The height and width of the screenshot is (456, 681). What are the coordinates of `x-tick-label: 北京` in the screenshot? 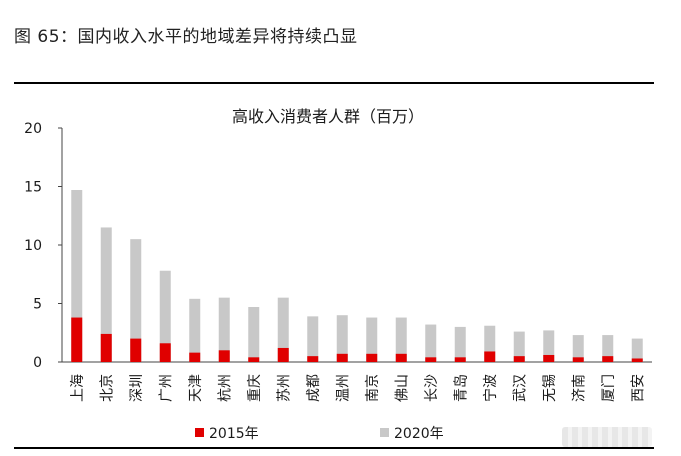 It's located at (107, 388).